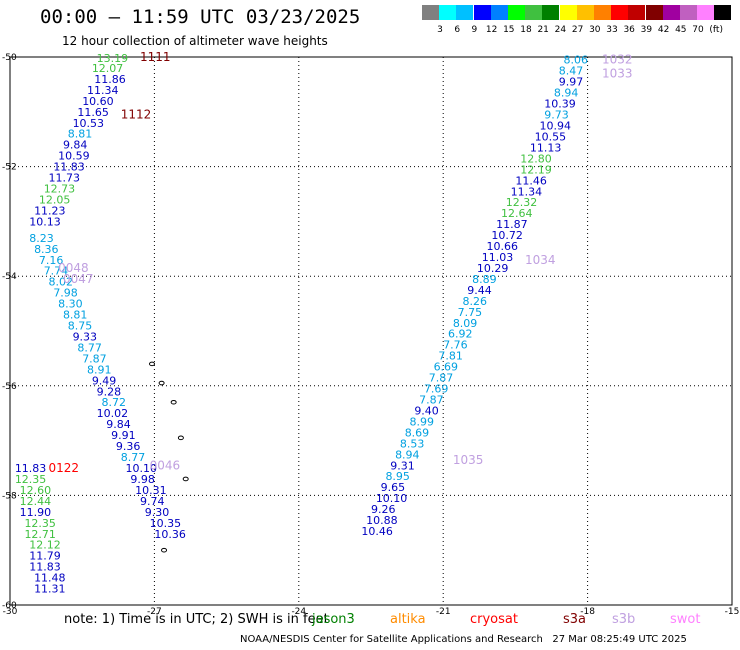 The image size is (740, 650). I want to click on wave-height-label: 8.26, so click(474, 301).